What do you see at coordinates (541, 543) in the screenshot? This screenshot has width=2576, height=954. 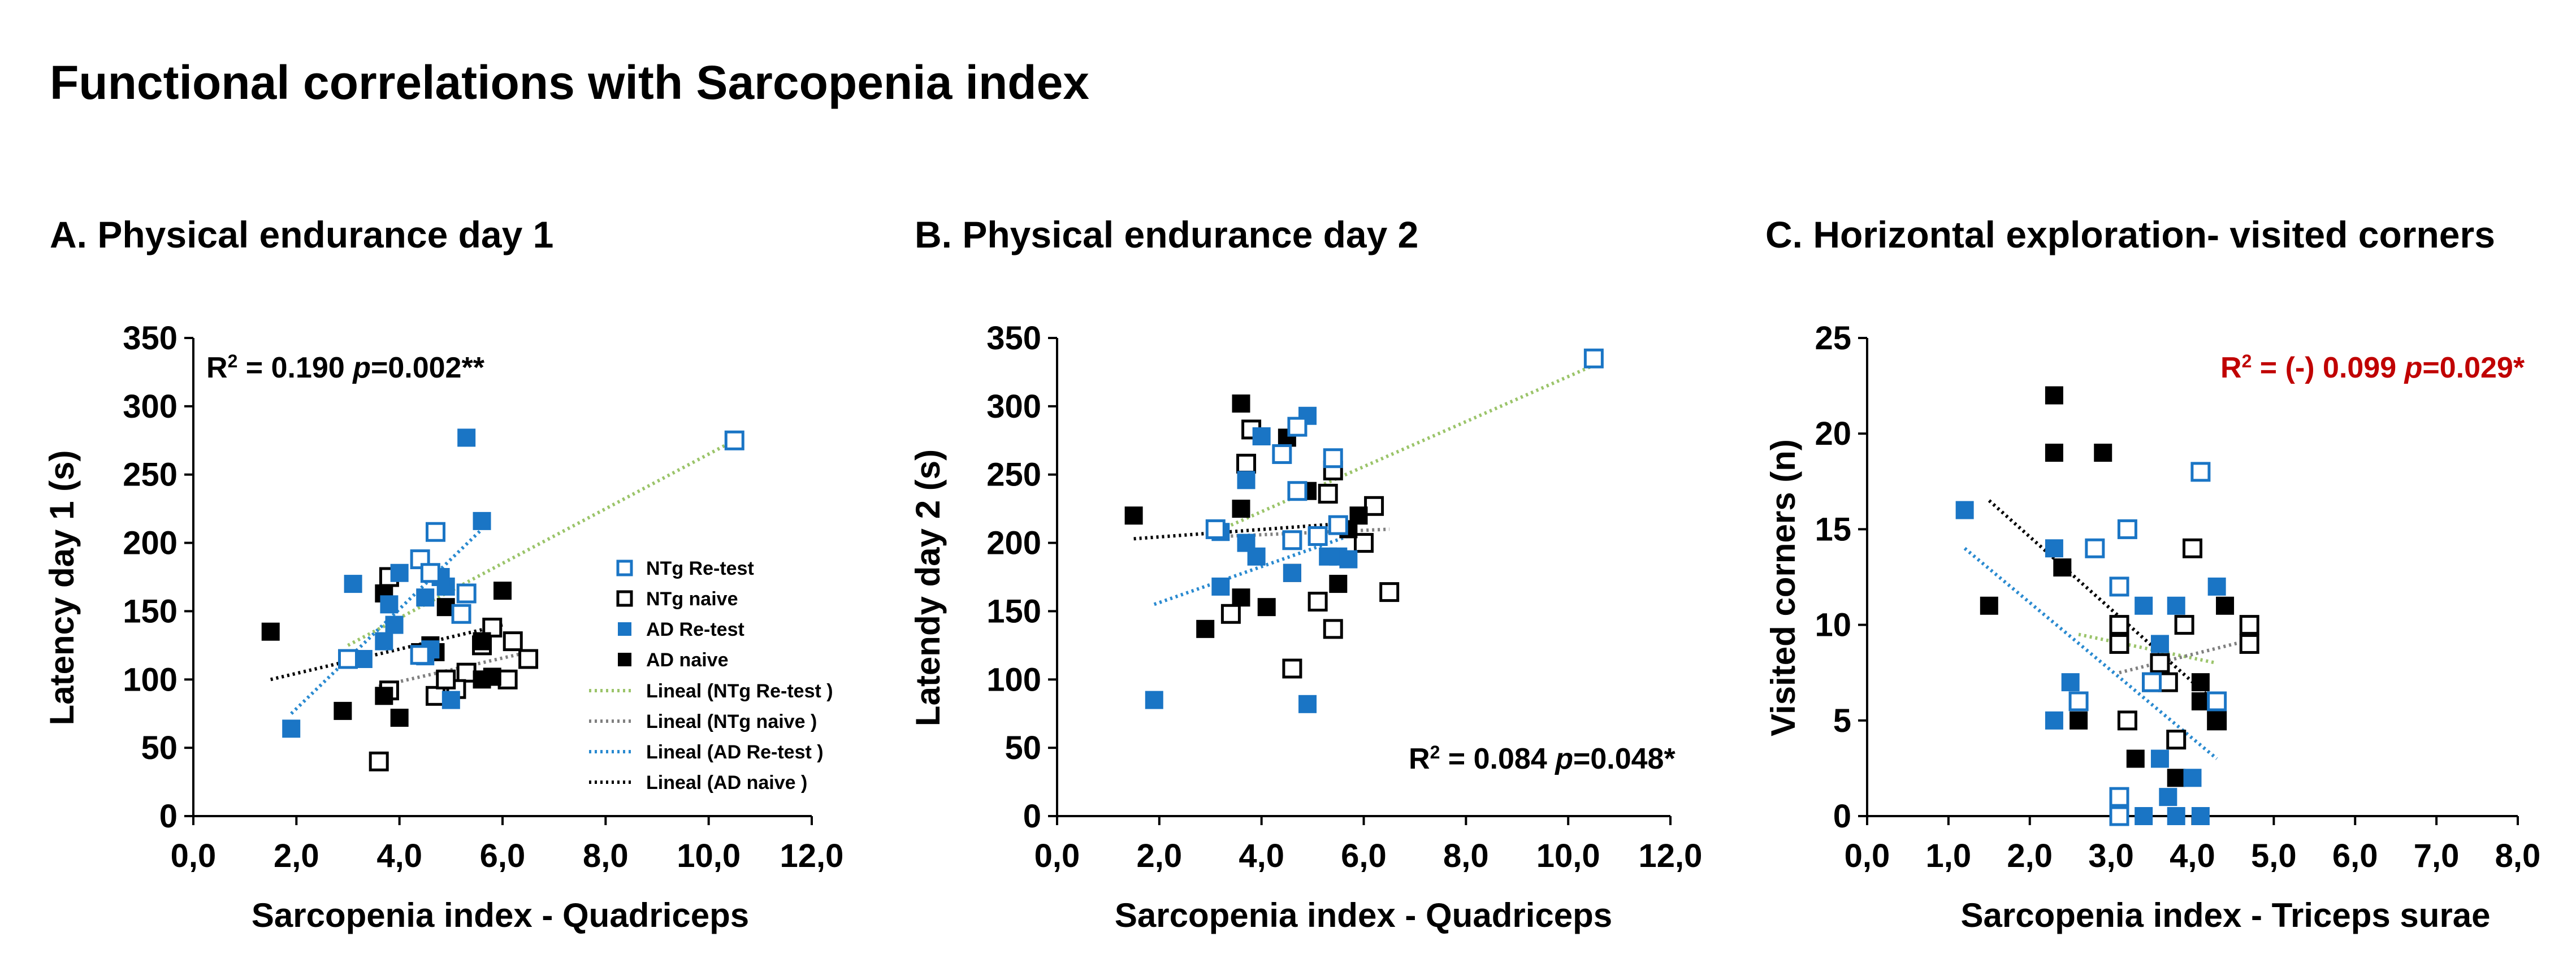 I see `trendline-lineal-ntg-re-test` at bounding box center [541, 543].